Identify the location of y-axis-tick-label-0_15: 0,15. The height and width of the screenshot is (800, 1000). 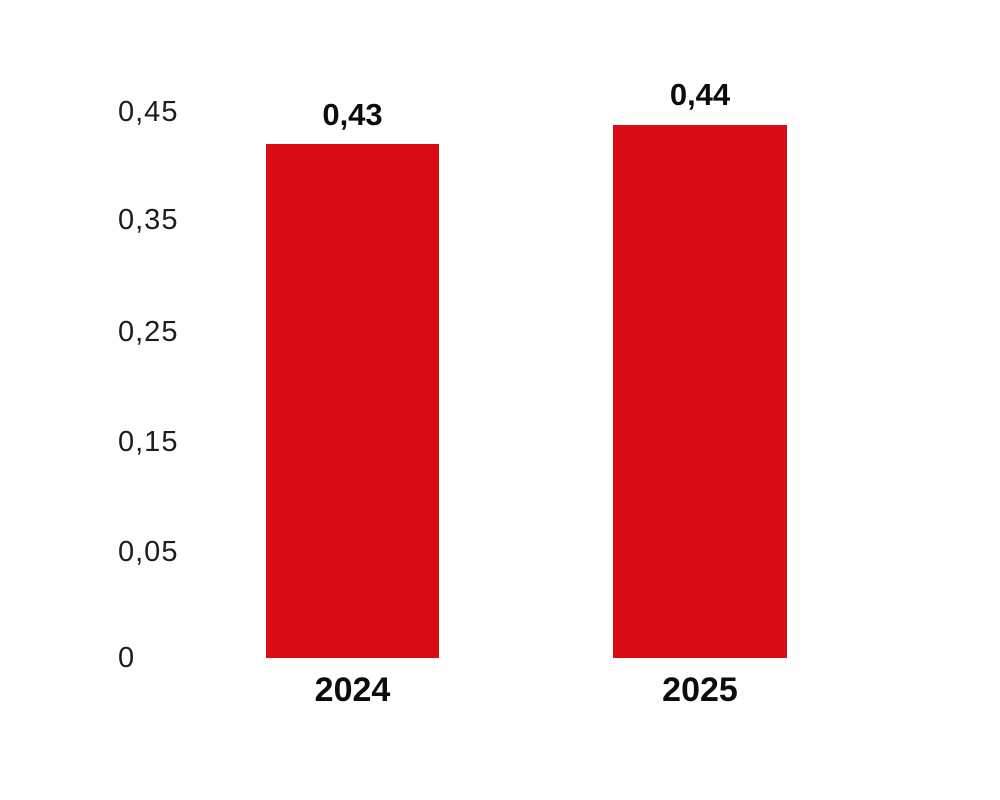
(148, 442).